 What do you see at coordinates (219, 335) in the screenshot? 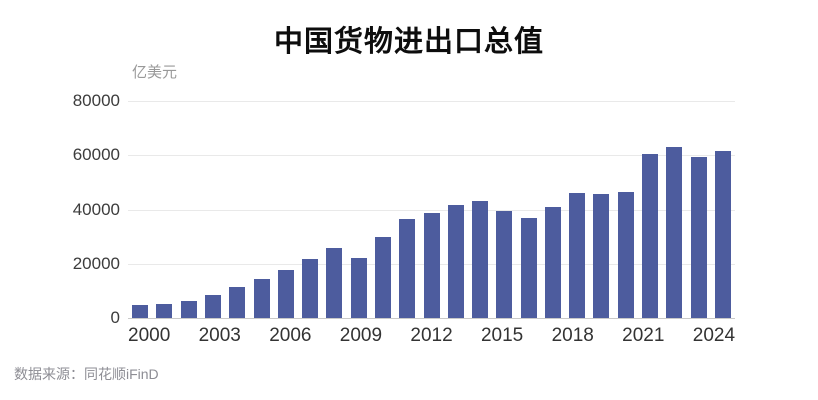
I see `x-axis-tick-label: 2003` at bounding box center [219, 335].